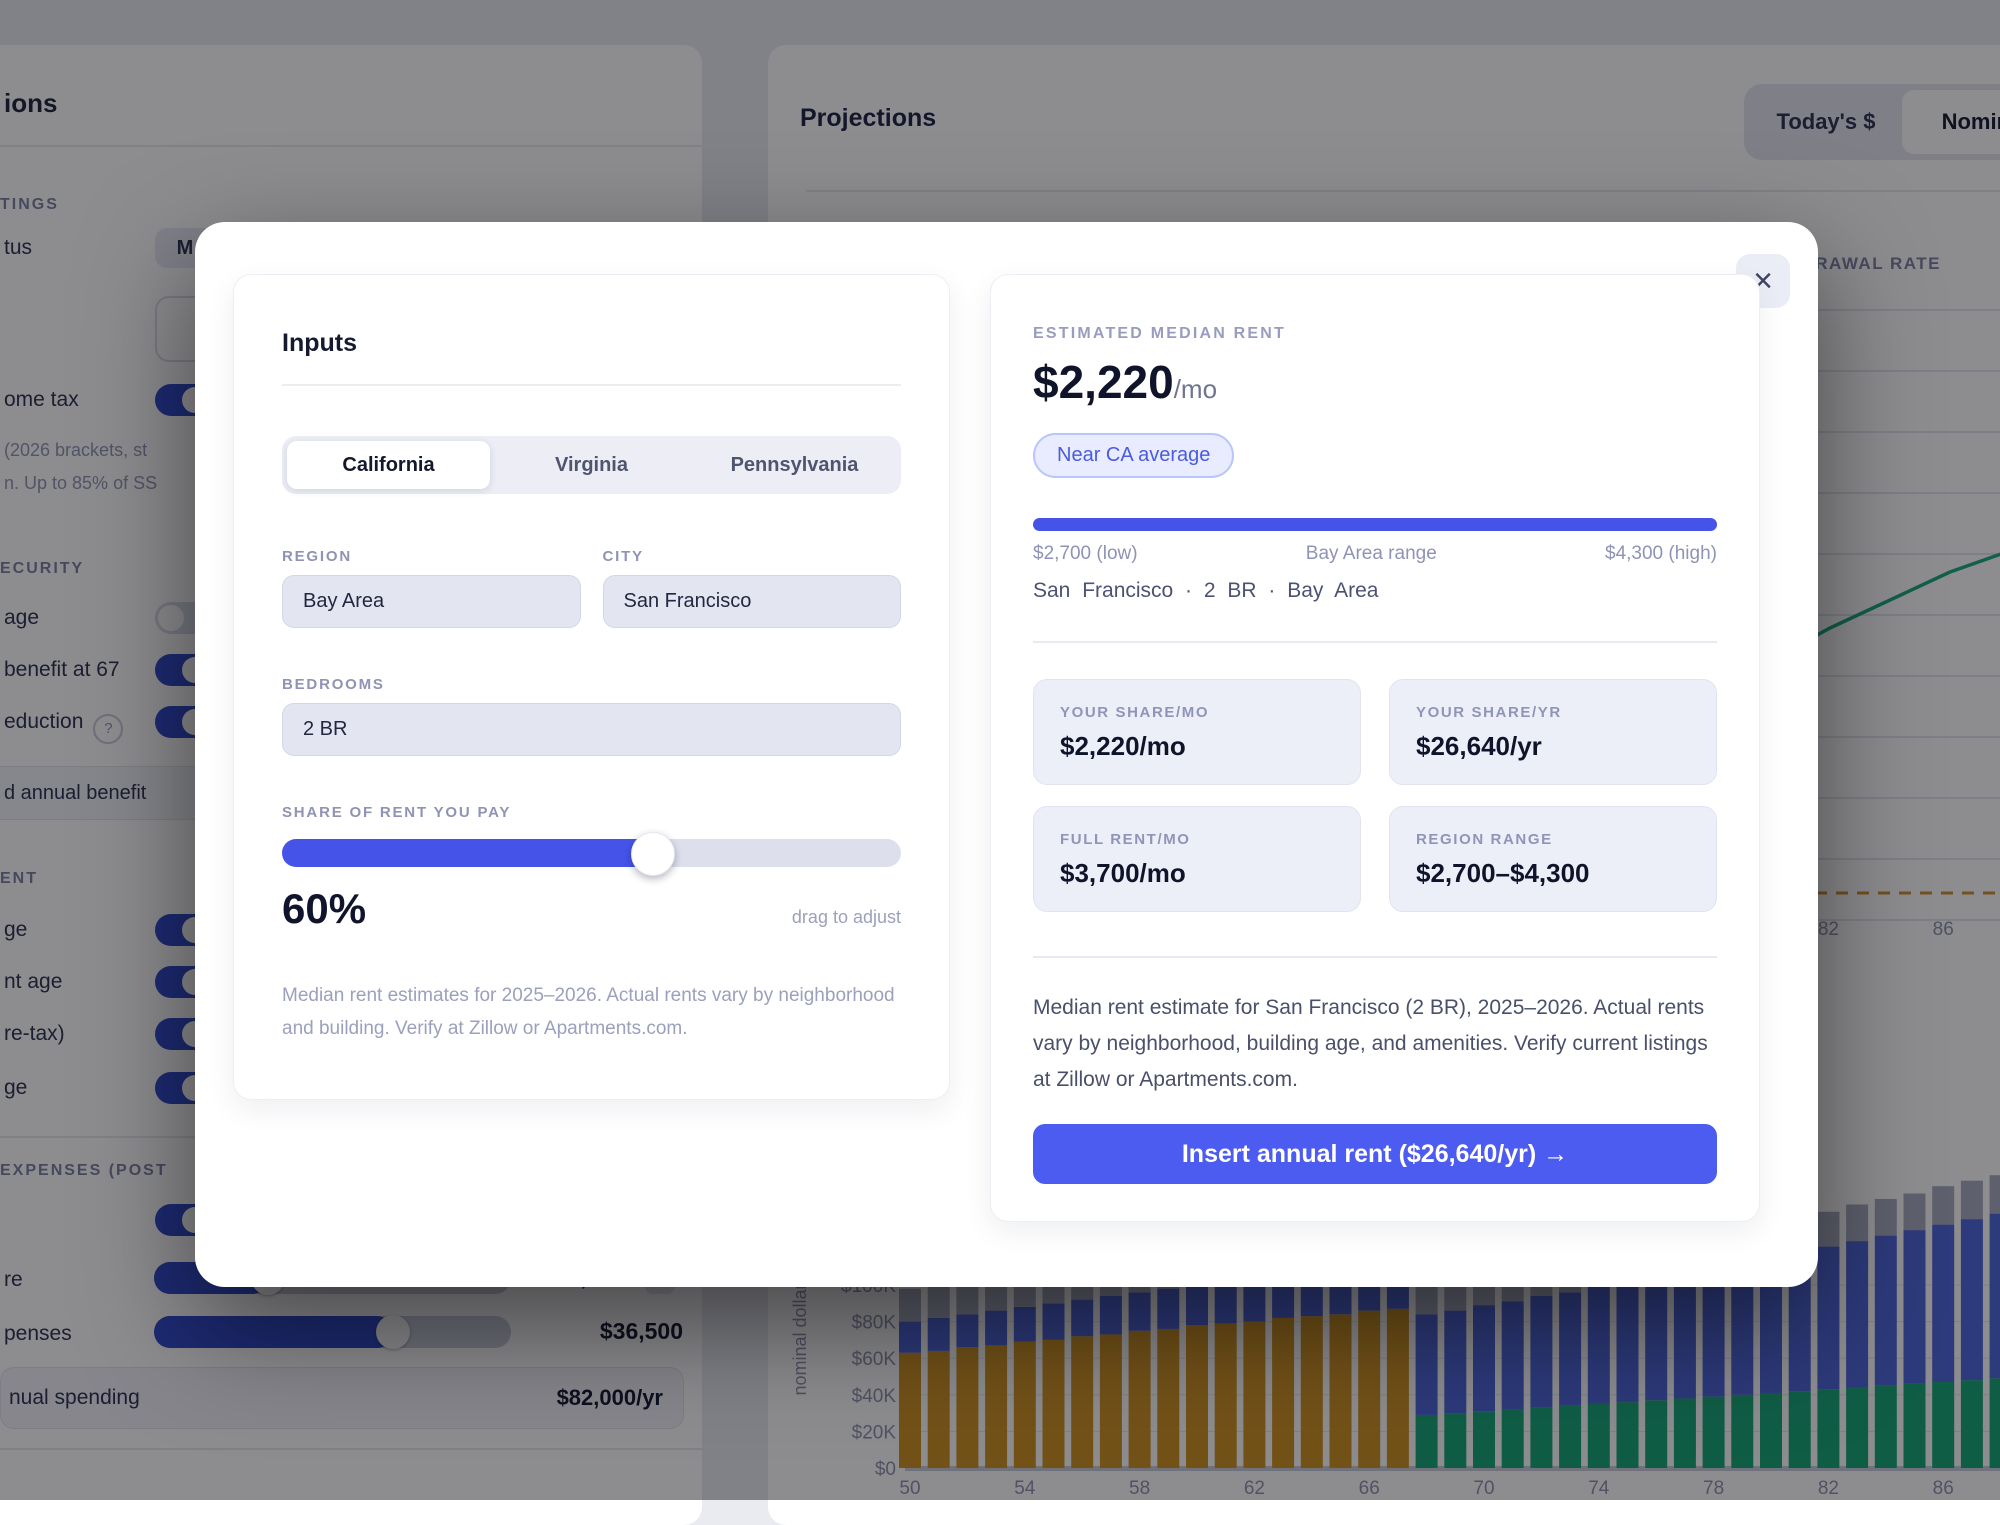 The height and width of the screenshot is (1525, 2000). What do you see at coordinates (29, 204) in the screenshot?
I see `bg-section-label: TINGS` at bounding box center [29, 204].